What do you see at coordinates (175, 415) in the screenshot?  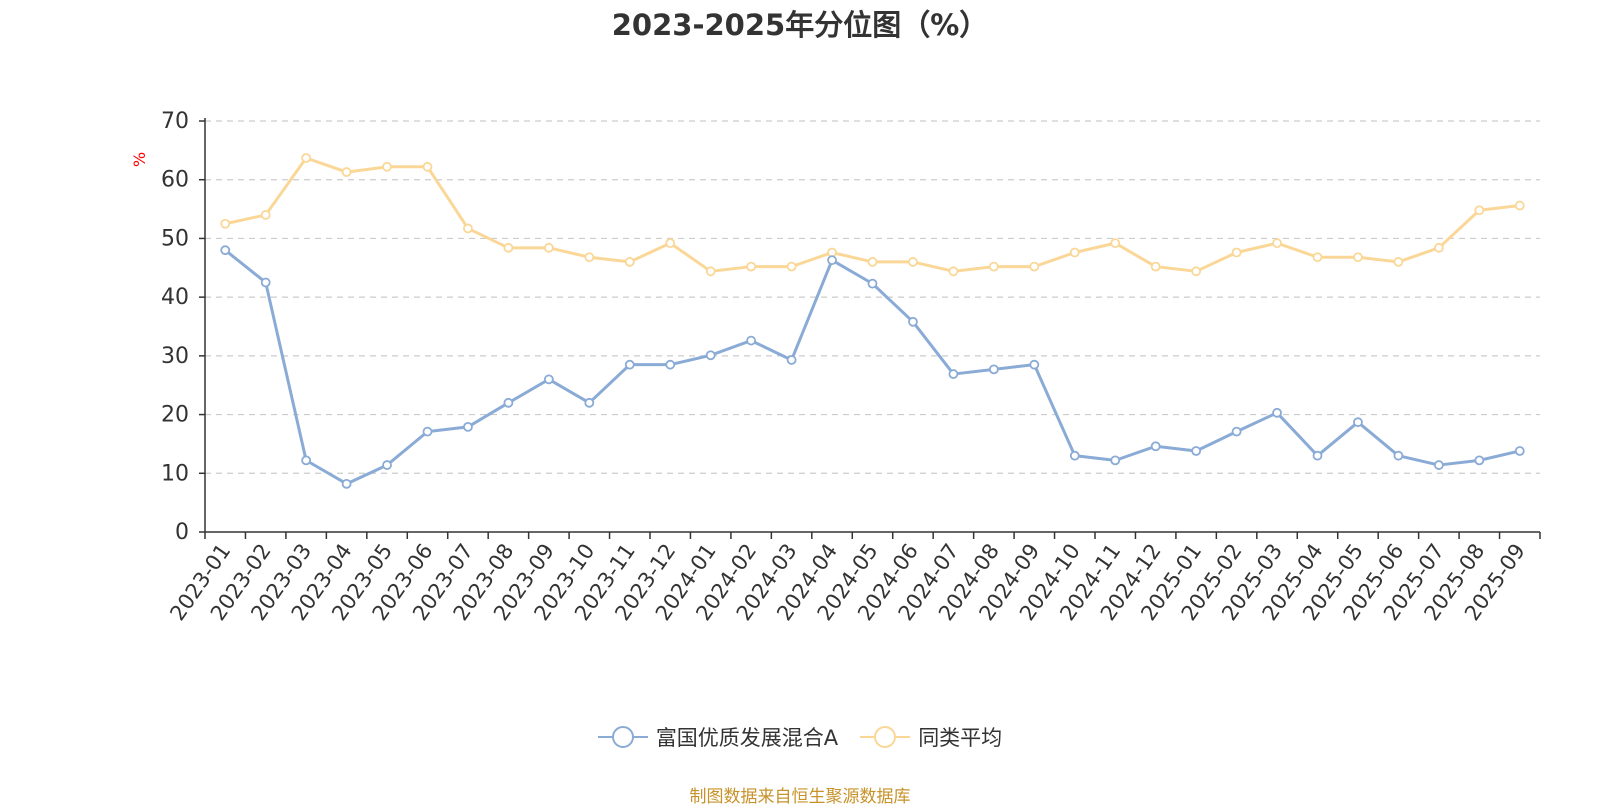 I see `y-tick-label: 20` at bounding box center [175, 415].